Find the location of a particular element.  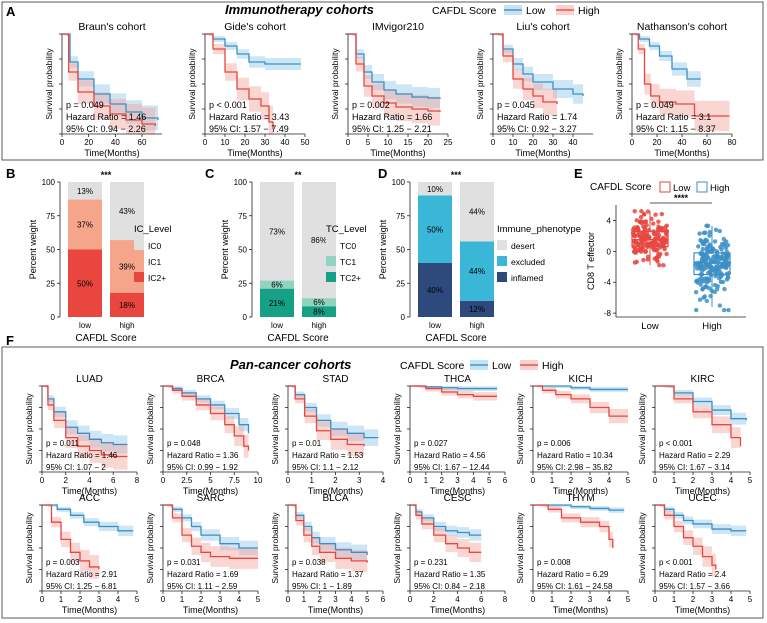

km-p-value: p = 0.008 is located at coordinates (554, 562).